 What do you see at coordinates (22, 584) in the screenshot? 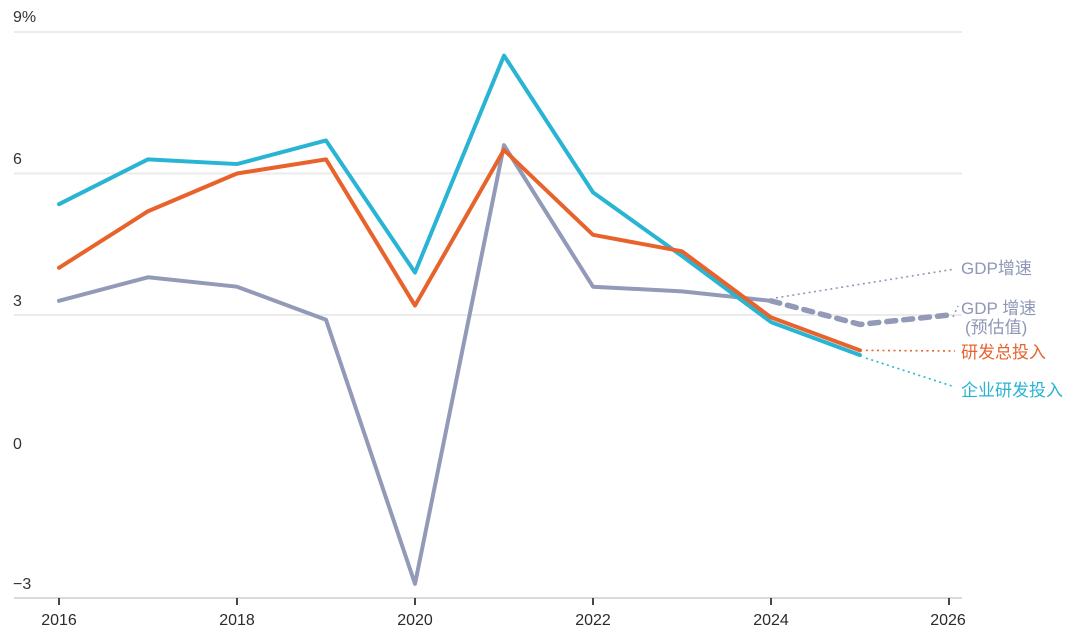
I see `y-axis-label-minus3: −3` at bounding box center [22, 584].